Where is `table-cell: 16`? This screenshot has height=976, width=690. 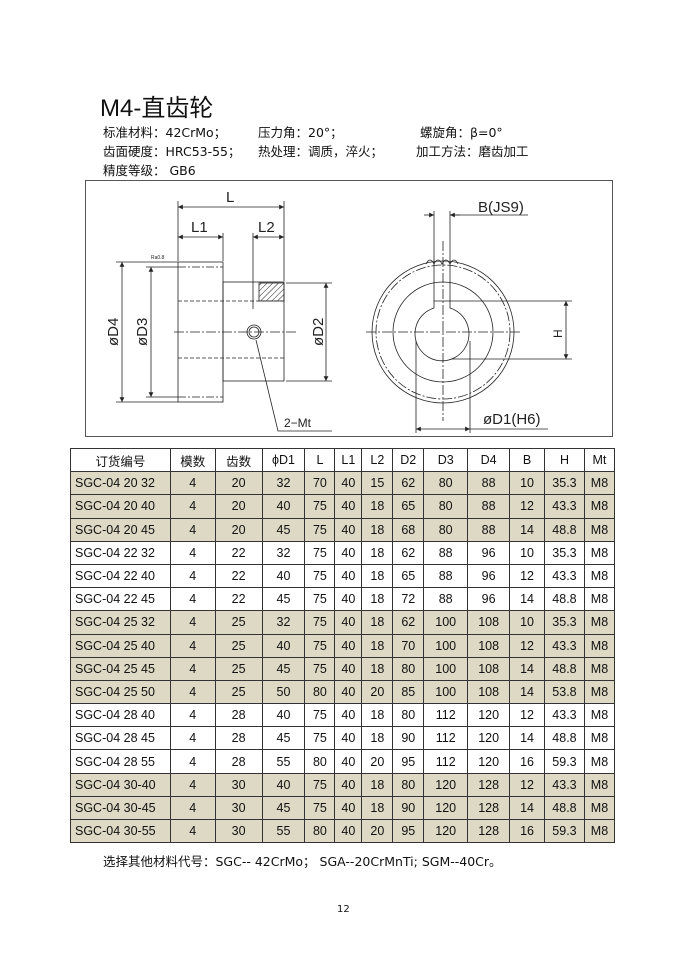 table-cell: 16 is located at coordinates (527, 761).